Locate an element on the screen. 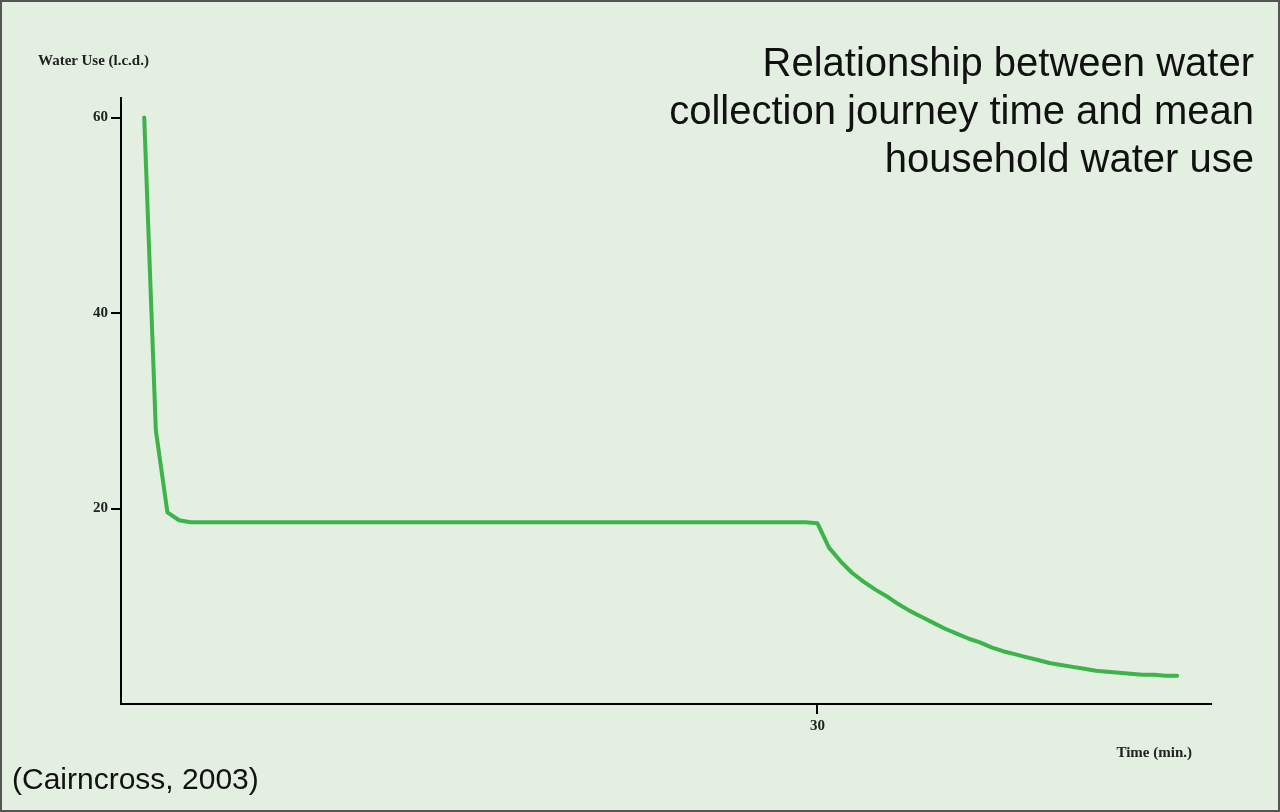 This screenshot has width=1280, height=812. y-axis-title: Water Use (l.c.d.) is located at coordinates (93, 60).